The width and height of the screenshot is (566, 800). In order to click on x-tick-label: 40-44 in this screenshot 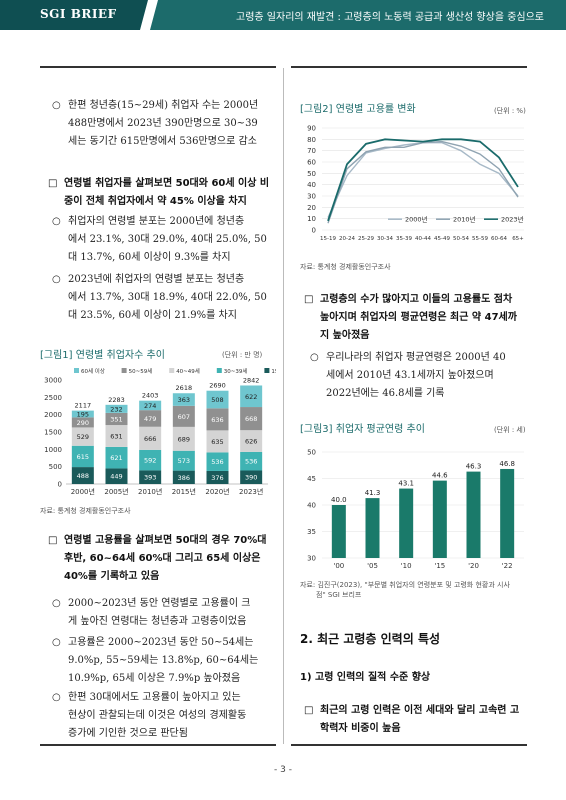, I will do `click(423, 239)`.